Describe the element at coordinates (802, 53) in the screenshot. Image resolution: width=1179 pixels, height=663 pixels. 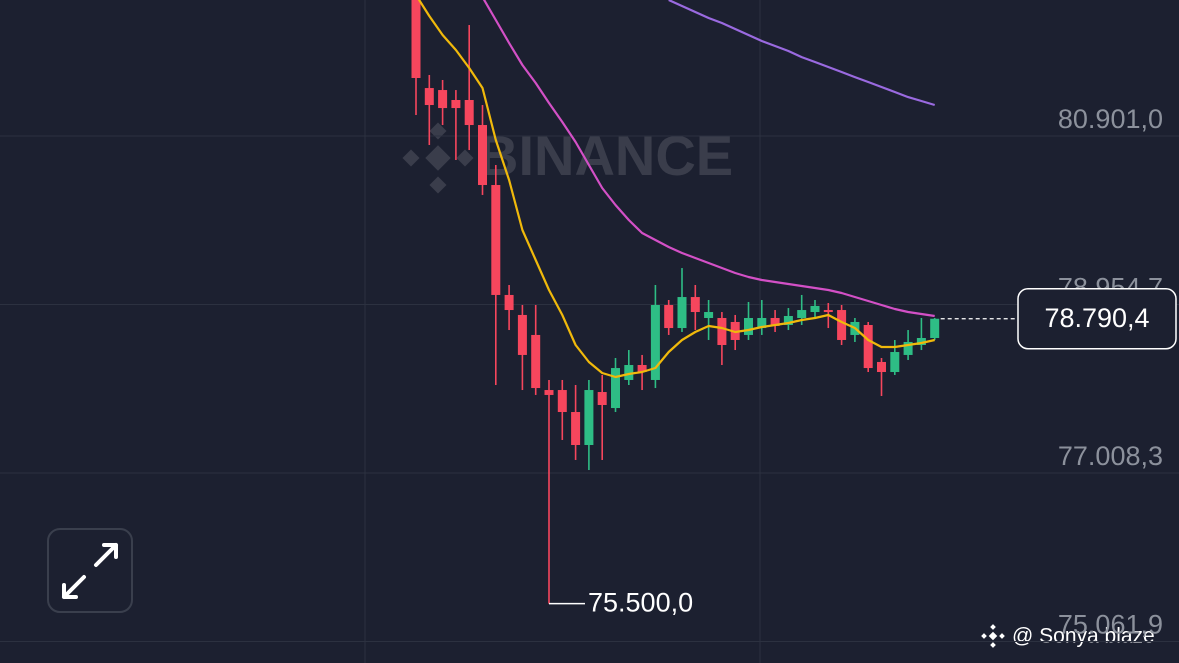
I see `moving-average-line` at that location.